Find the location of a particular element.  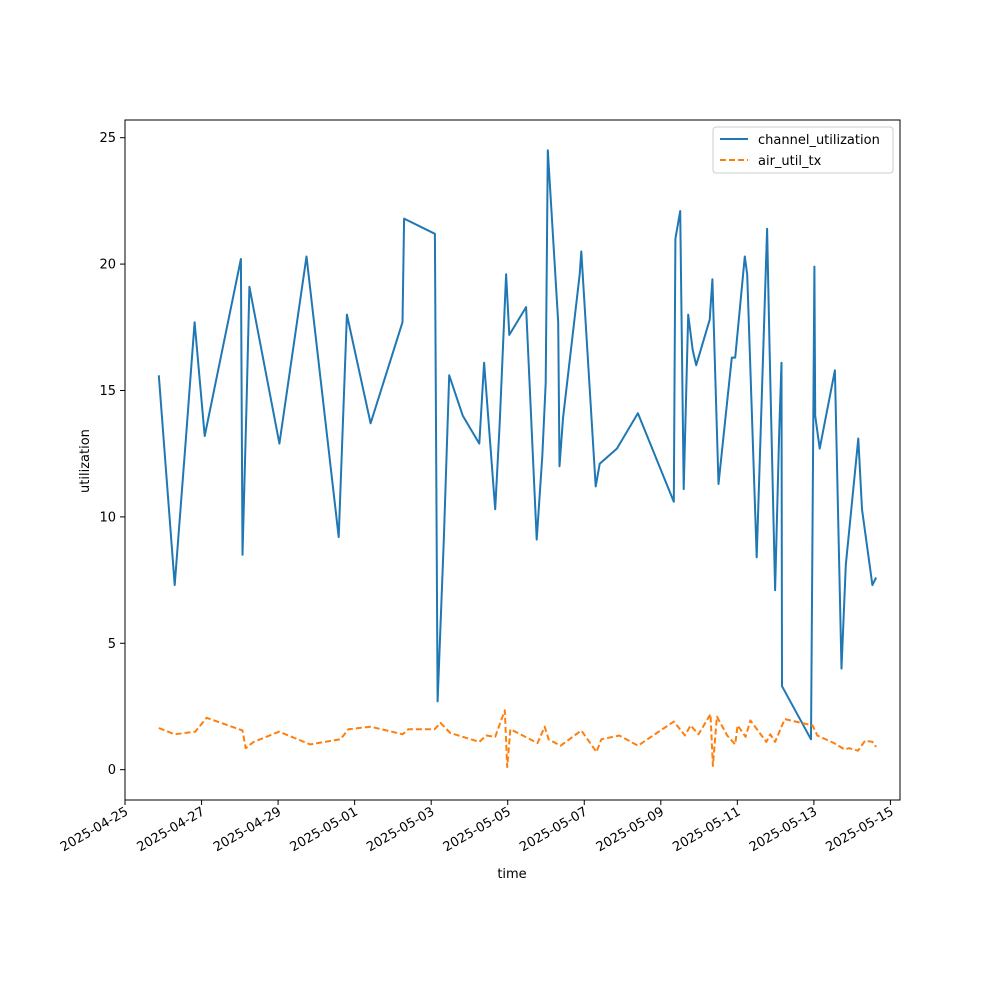

legend: channel_utilization air_util_tx is located at coordinates (803, 150).